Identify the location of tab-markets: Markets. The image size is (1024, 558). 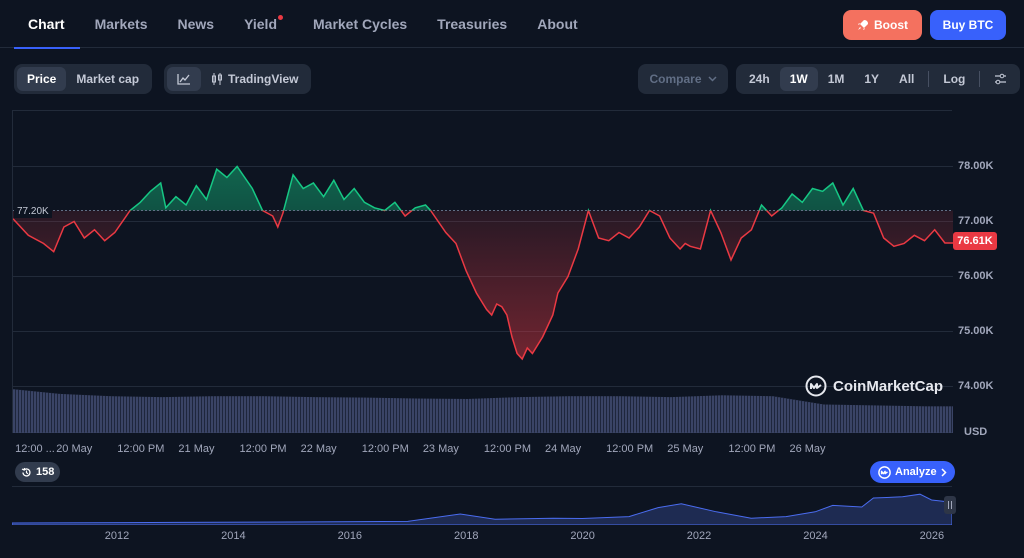
(121, 24).